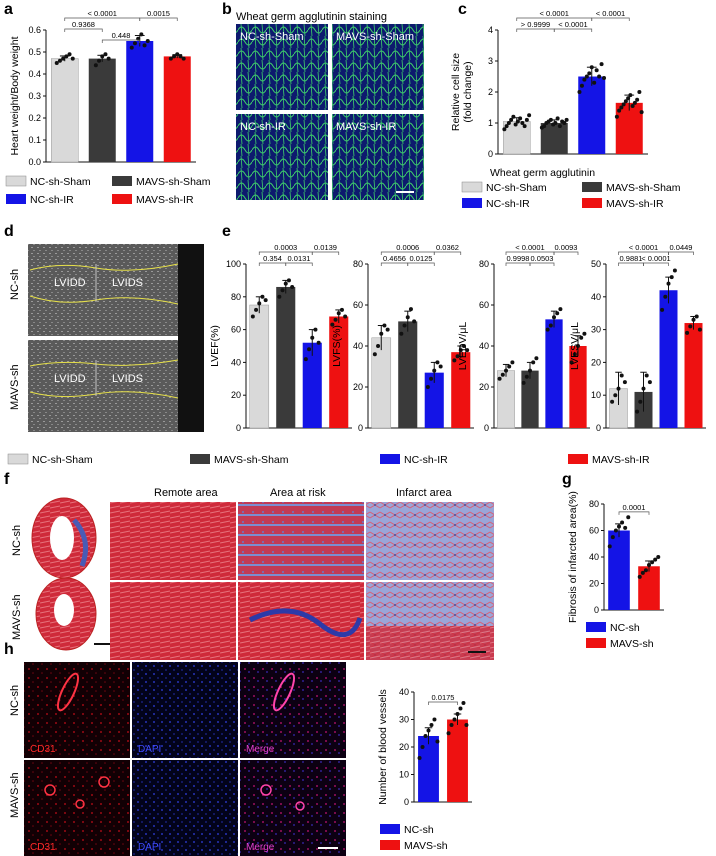  I want to click on y-tick-label: 30, so click(404, 720).